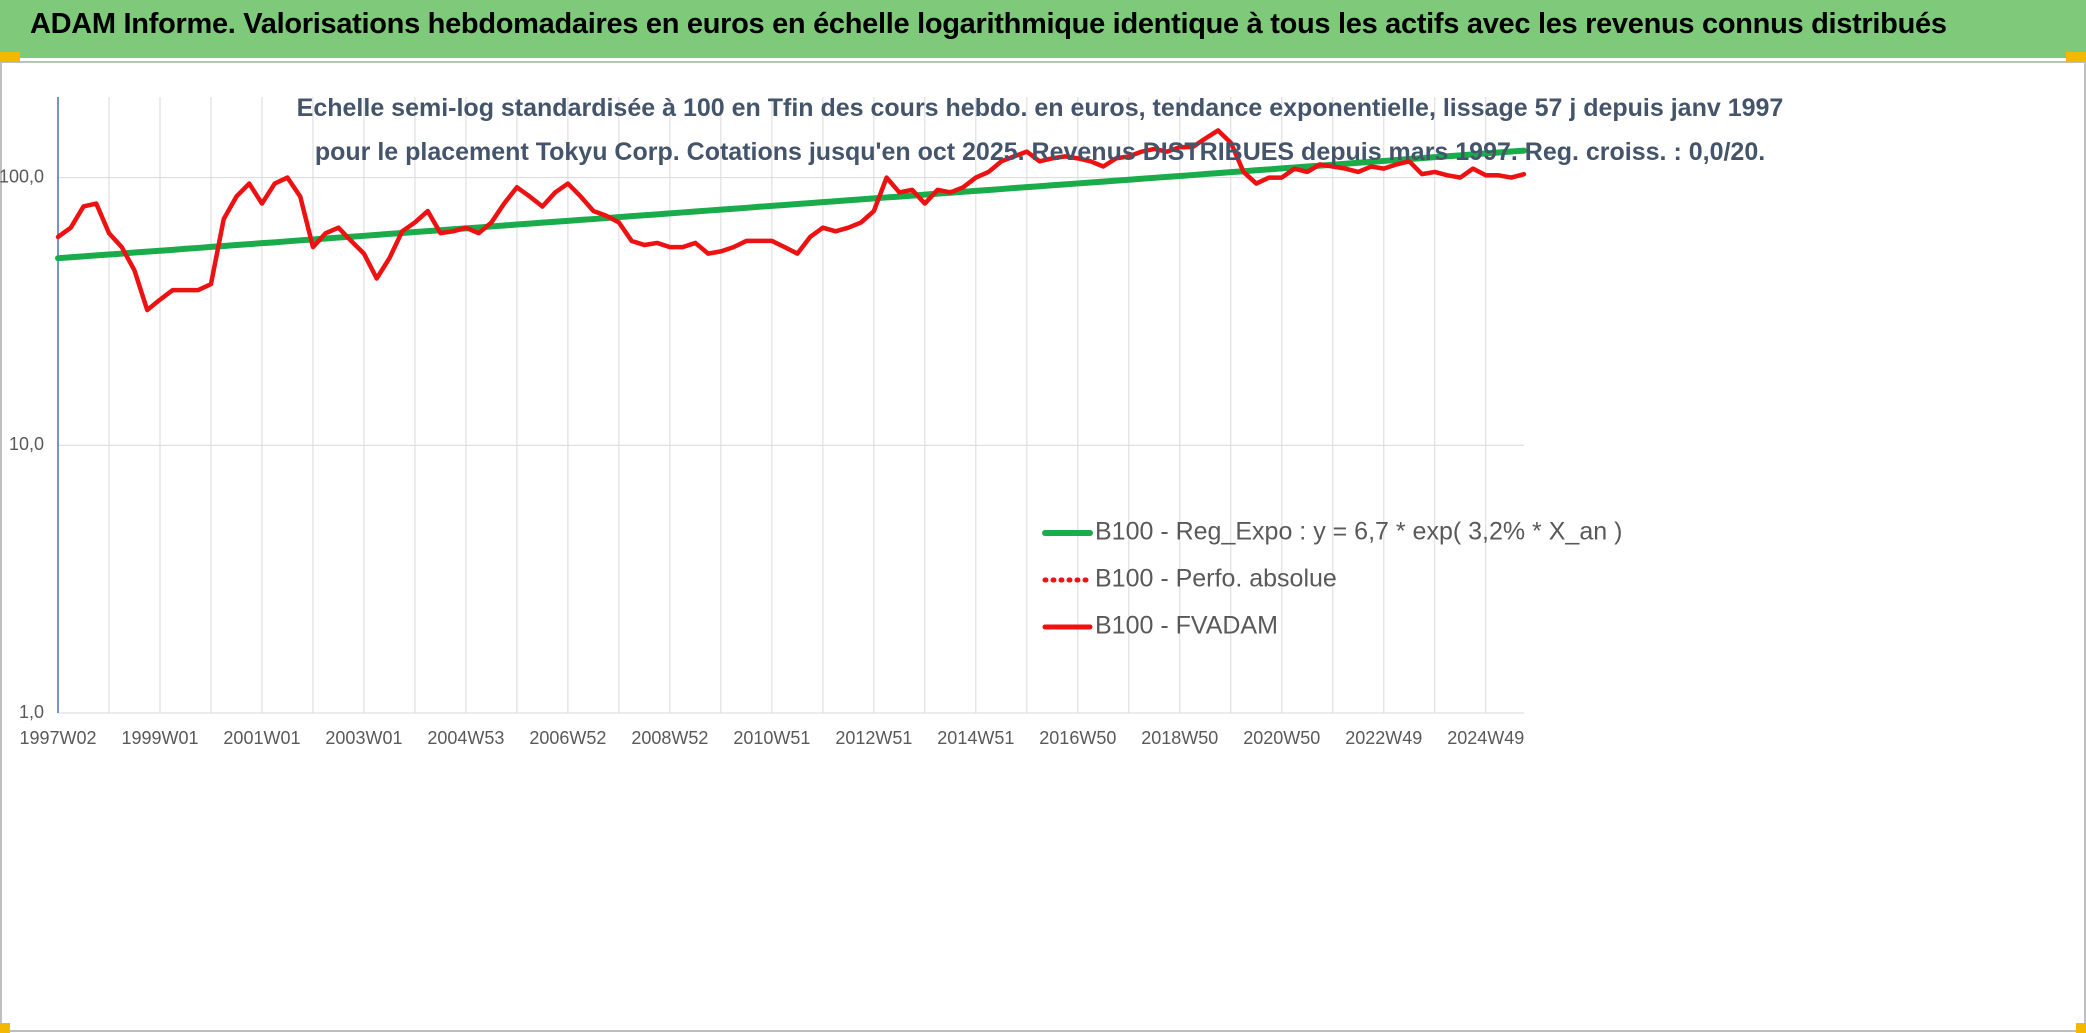  I want to click on x-tick-label: 2018W50, so click(1179, 738).